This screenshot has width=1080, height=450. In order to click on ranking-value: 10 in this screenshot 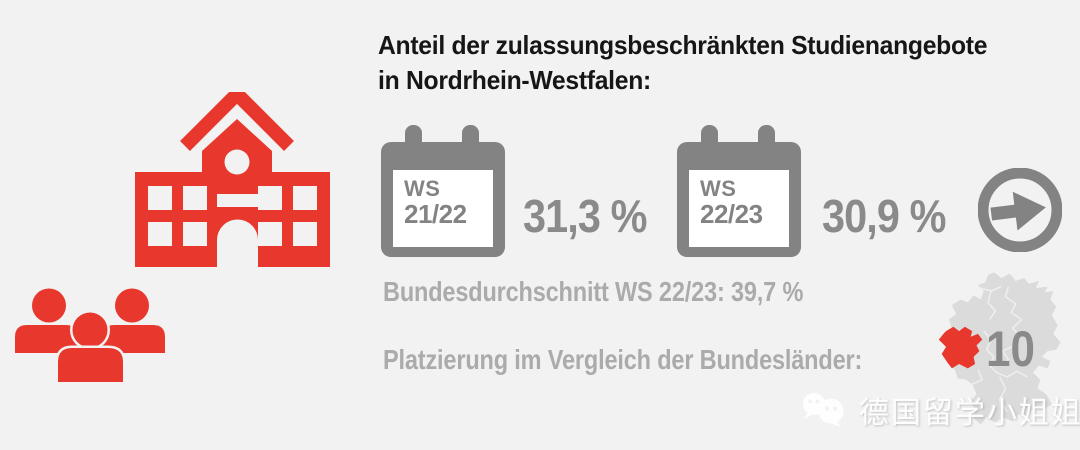, I will do `click(1010, 349)`.